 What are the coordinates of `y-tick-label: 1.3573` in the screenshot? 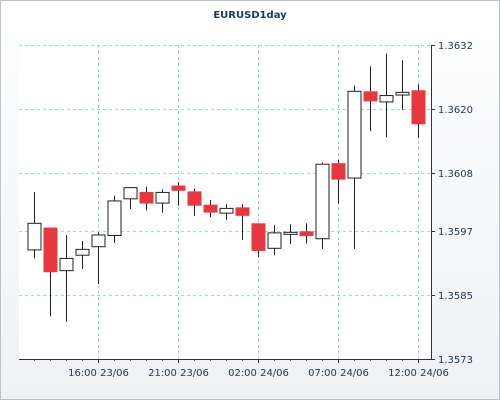 It's located at (455, 360).